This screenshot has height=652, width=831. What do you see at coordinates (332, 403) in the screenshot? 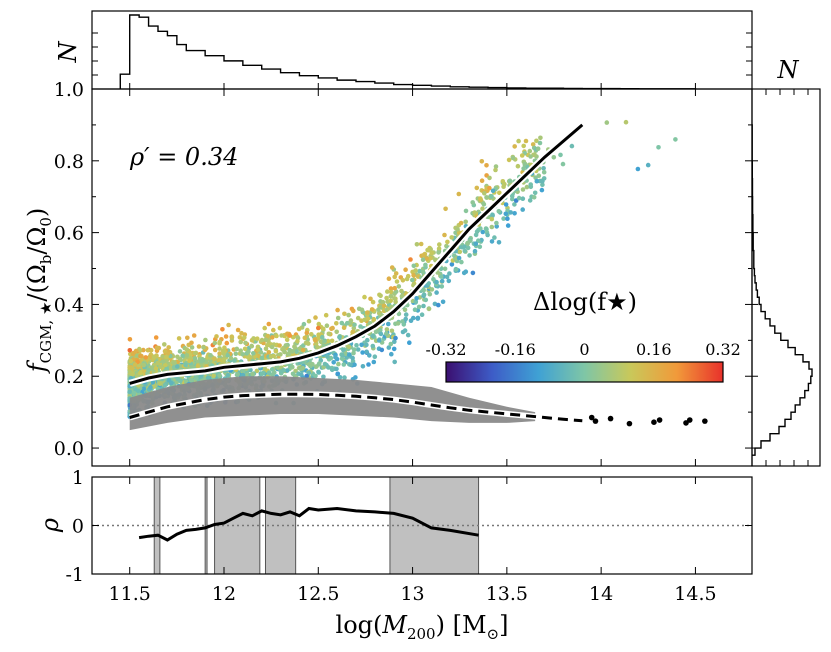
I see `cgm-scatter-band` at bounding box center [332, 403].